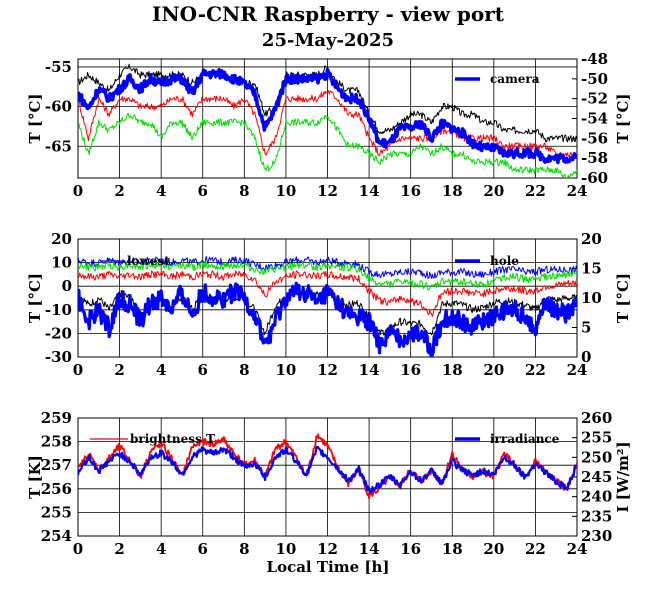 The height and width of the screenshot is (595, 660). I want to click on y-left-tick-label: 257, so click(56, 465).